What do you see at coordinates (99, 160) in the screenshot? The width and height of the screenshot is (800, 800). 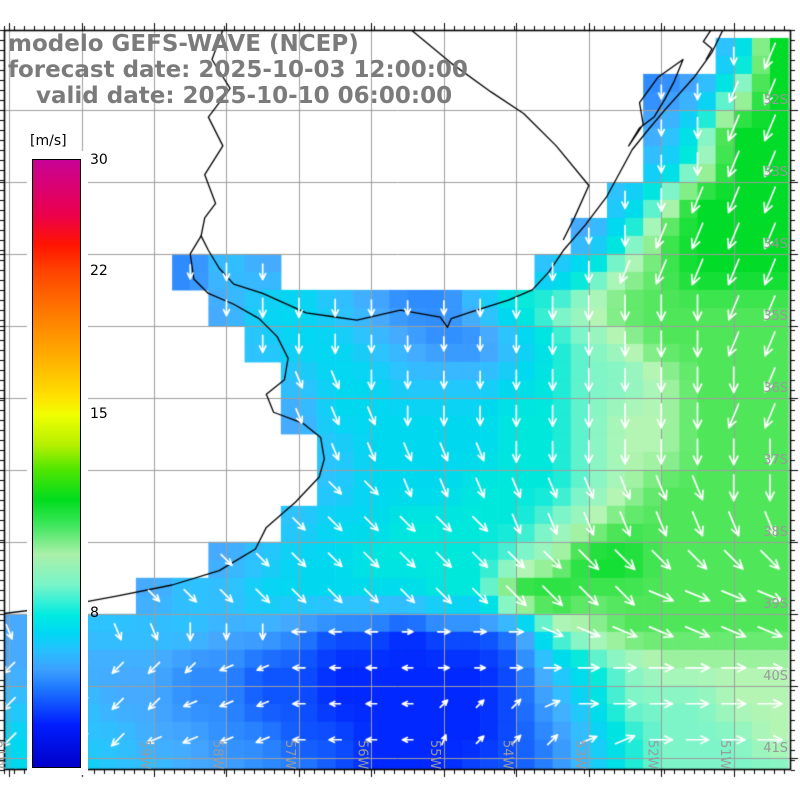 I see `colorbar-tick-30: 30` at bounding box center [99, 160].